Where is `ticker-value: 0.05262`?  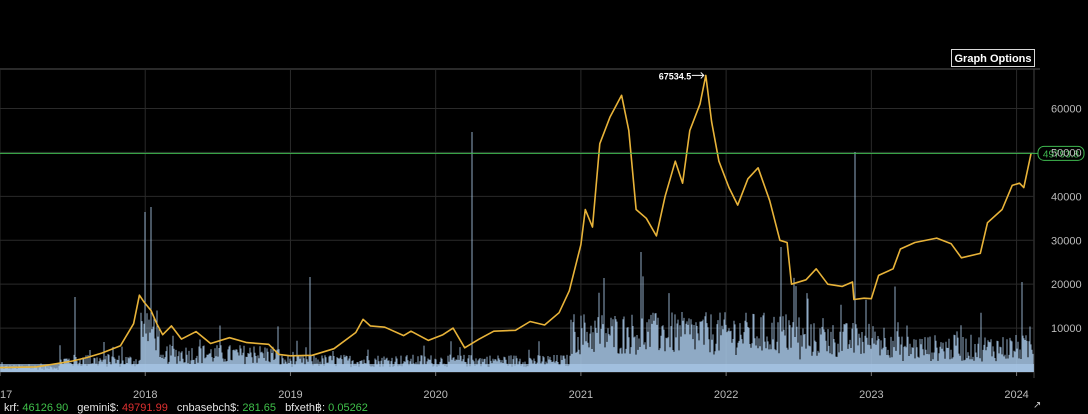
ticker-value: 0.05262 is located at coordinates (348, 408).